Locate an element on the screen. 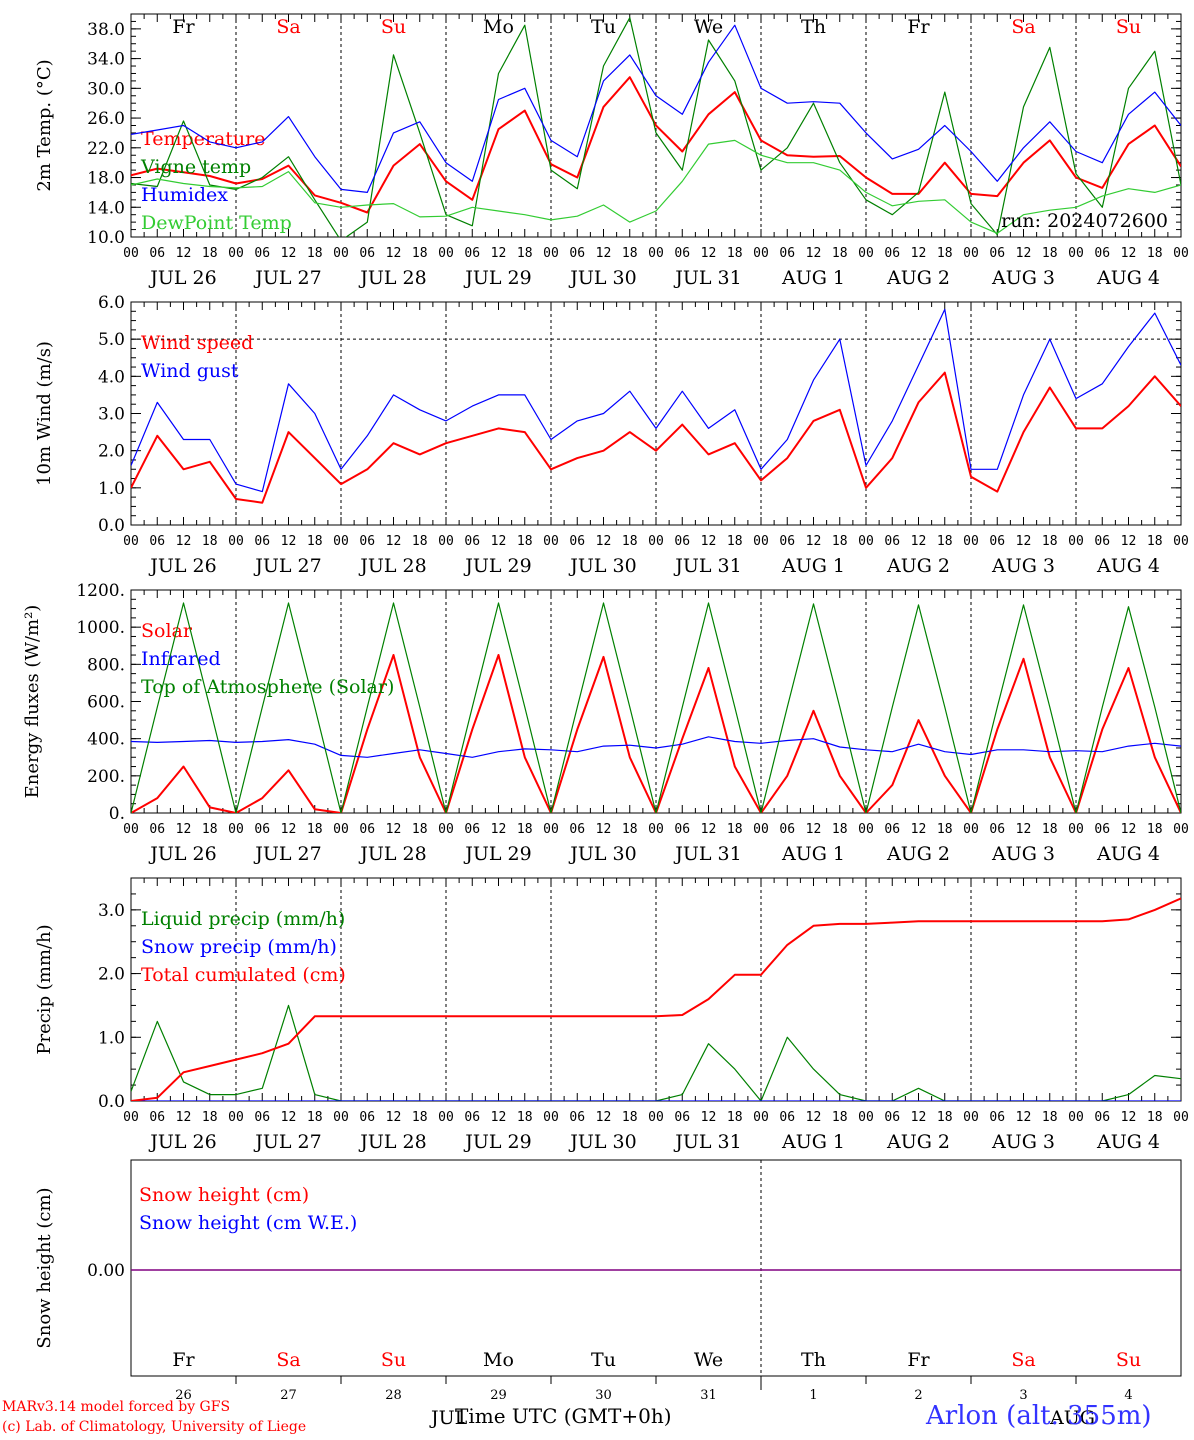 This screenshot has width=1194, height=1440. day-of-week-label: We is located at coordinates (708, 1360).